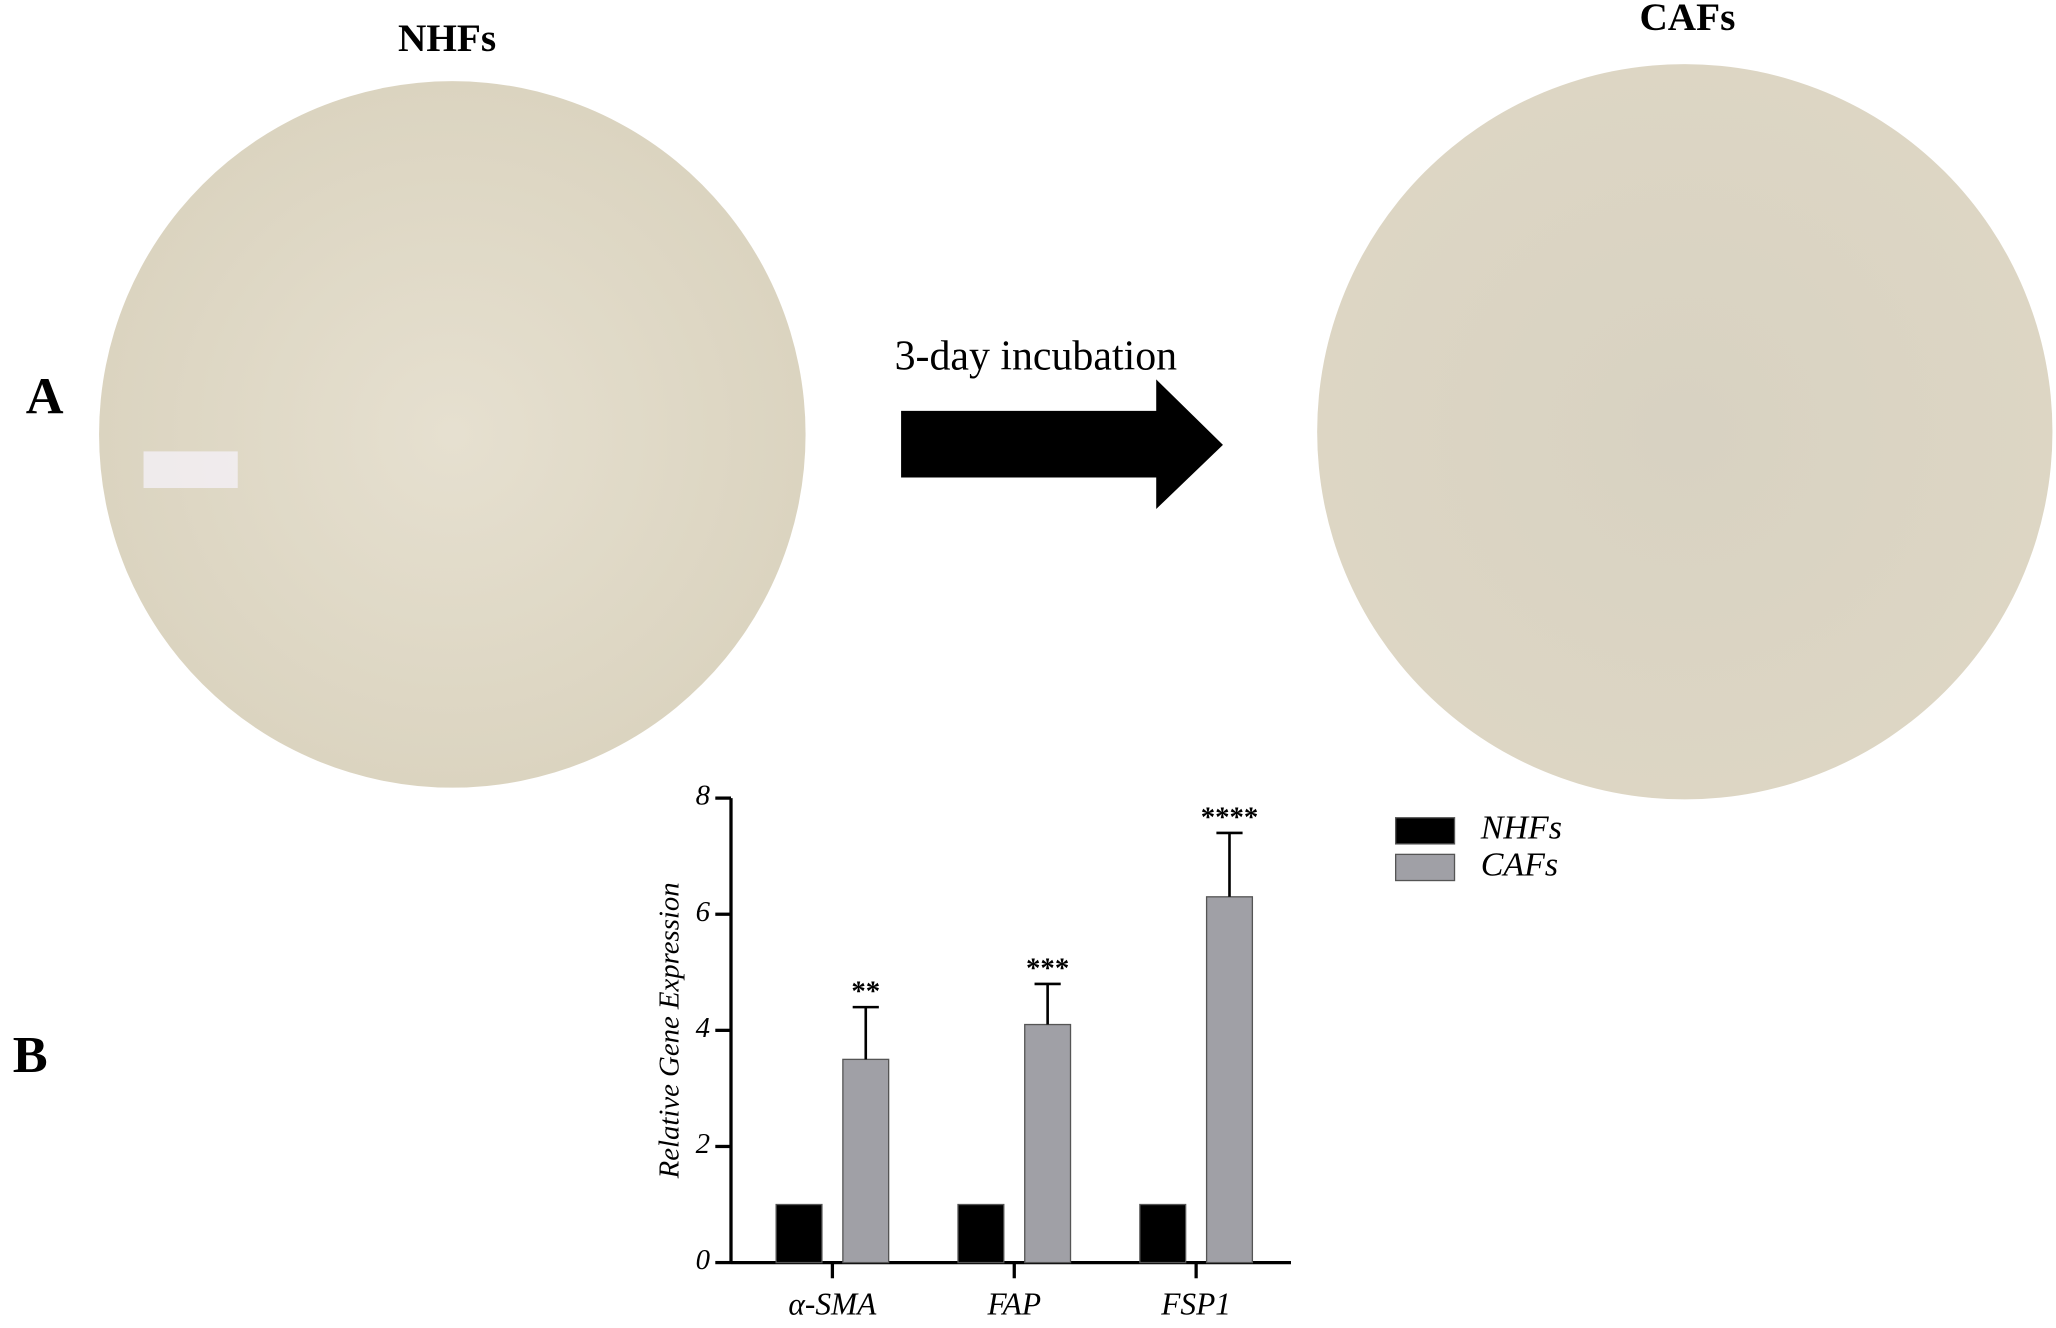 The height and width of the screenshot is (1328, 2056). What do you see at coordinates (30, 1055) in the screenshot?
I see `panel-label: B` at bounding box center [30, 1055].